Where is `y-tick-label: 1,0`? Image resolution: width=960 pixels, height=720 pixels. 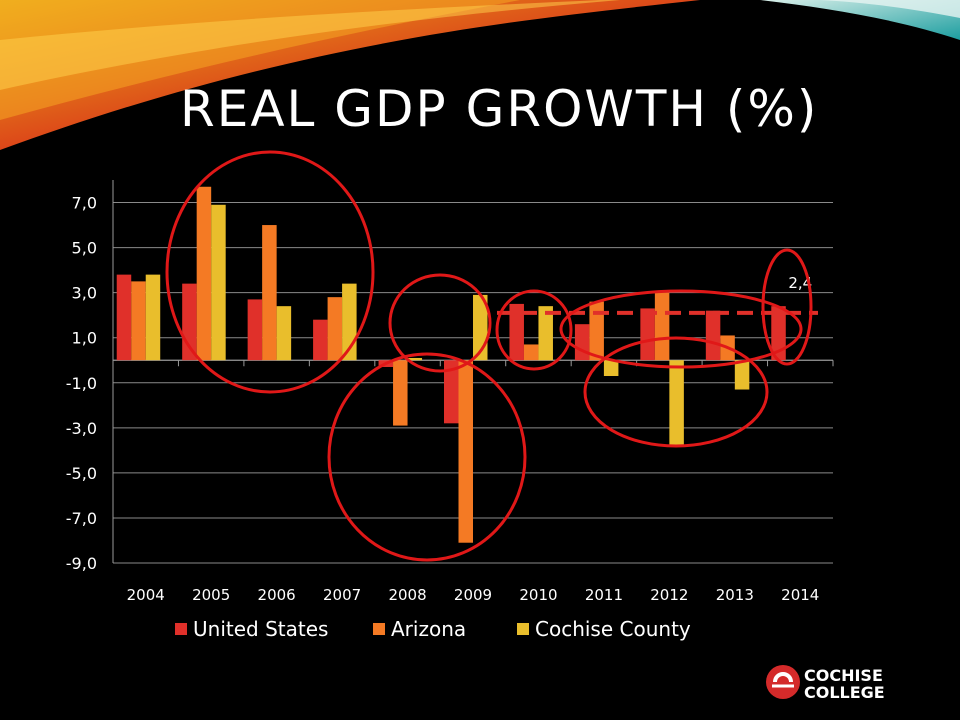
y-tick-label: 1,0 is located at coordinates (84, 338).